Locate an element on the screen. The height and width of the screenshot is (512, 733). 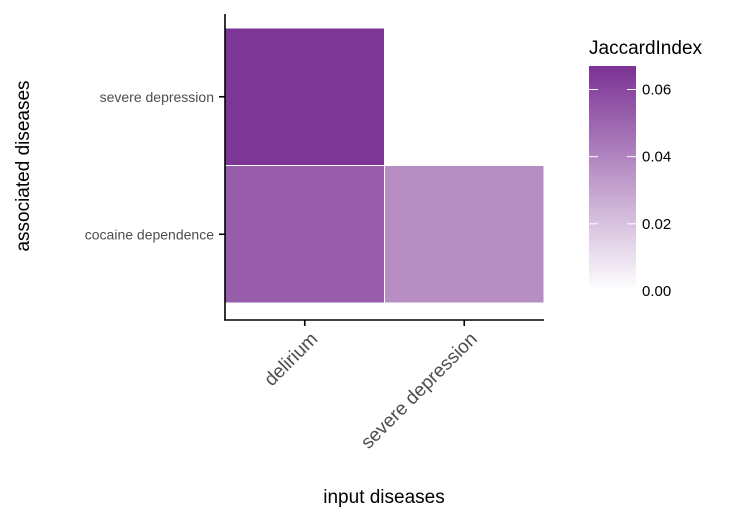
x-tick-label: severe depression is located at coordinates (419, 391).